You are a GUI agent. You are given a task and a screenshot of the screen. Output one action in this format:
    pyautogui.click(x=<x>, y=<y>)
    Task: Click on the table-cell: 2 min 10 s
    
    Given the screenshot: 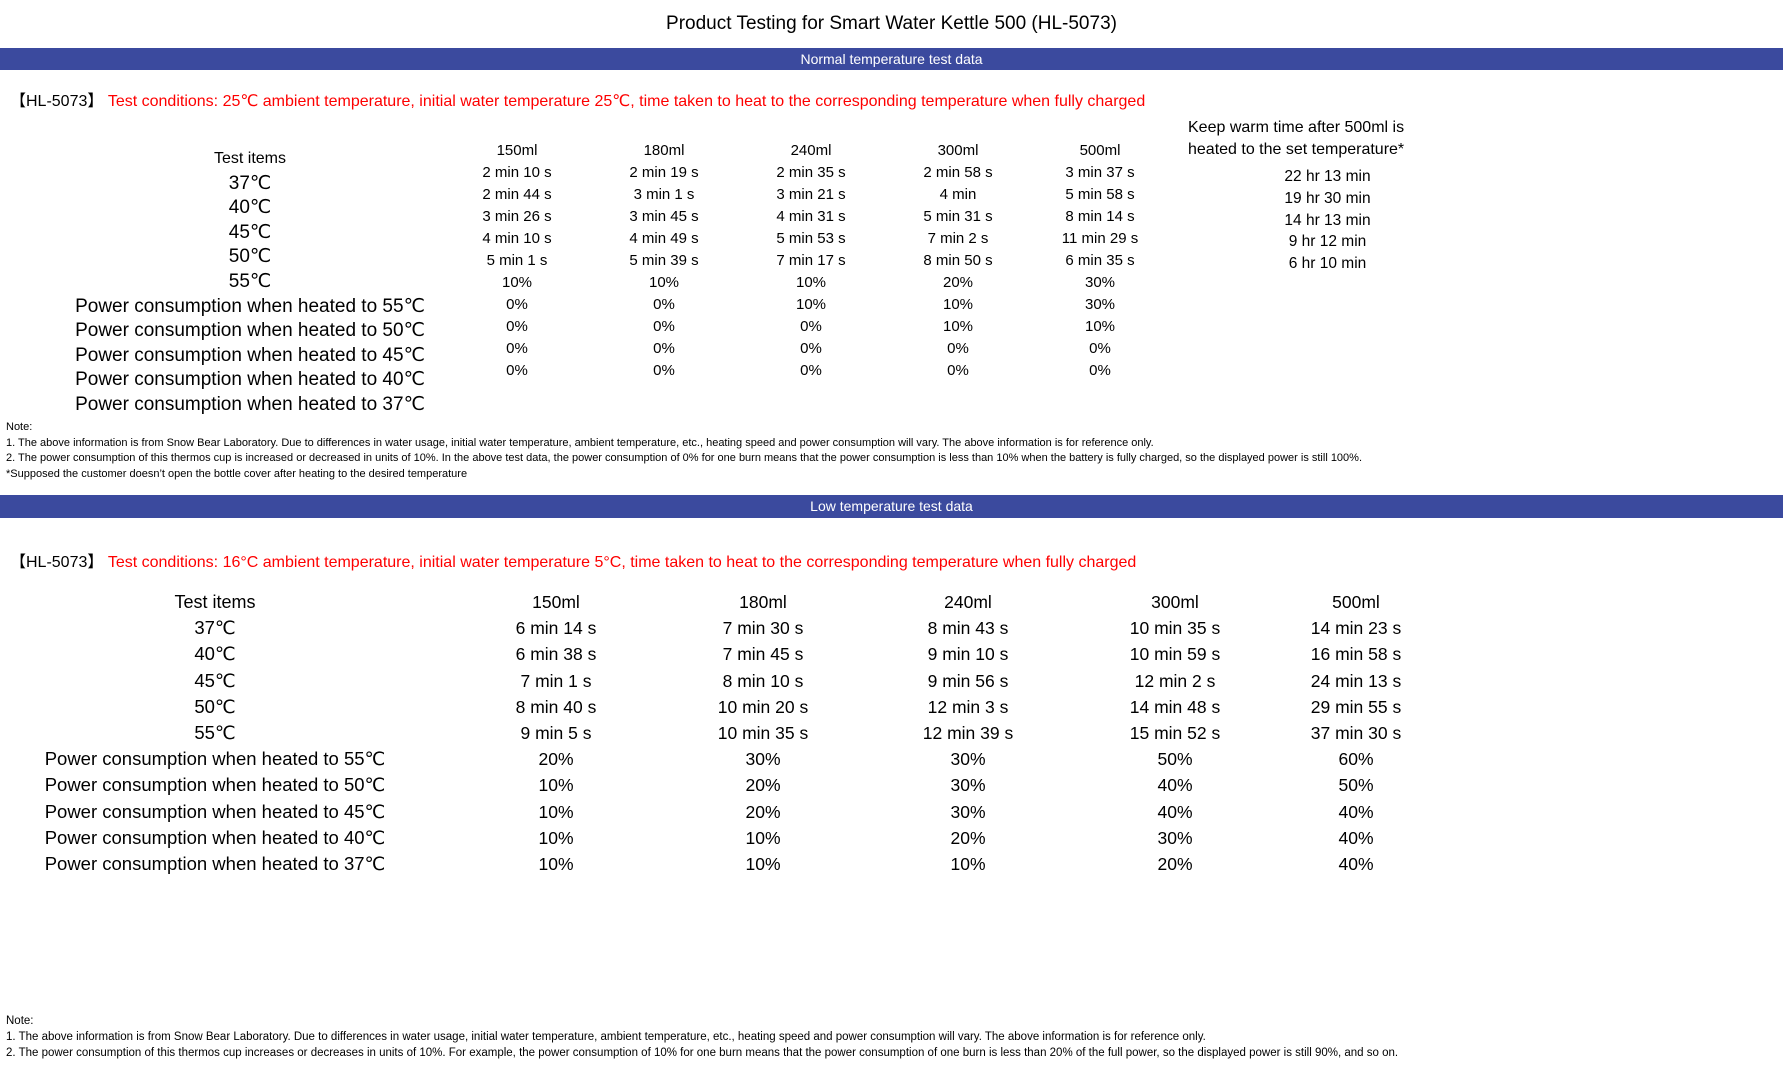 What is the action you would take?
    pyautogui.click(x=517, y=172)
    